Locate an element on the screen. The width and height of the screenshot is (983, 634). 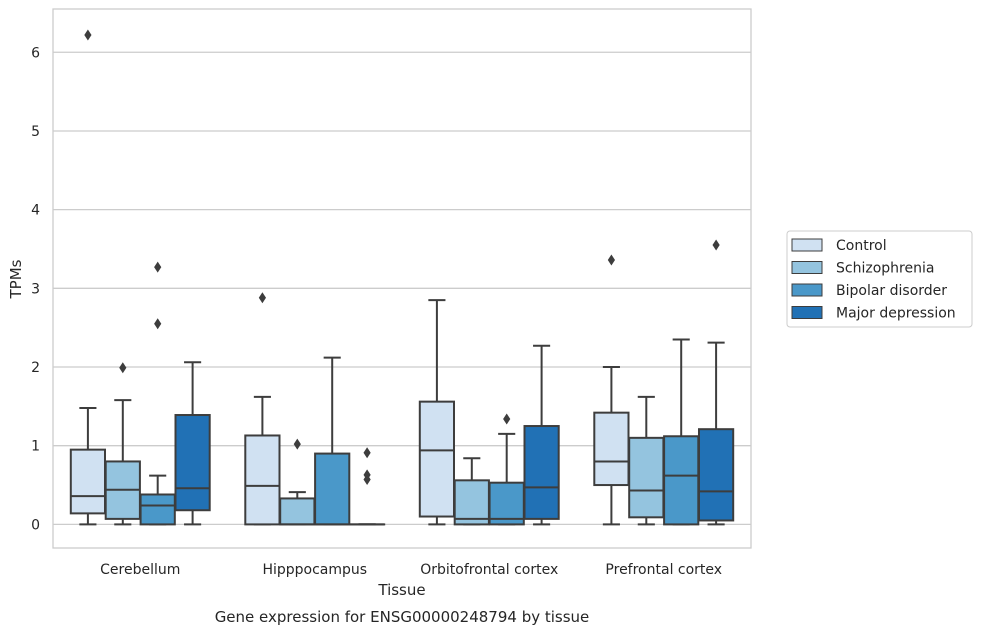
x-tick-label: Prefrontal cortex is located at coordinates (663, 570).